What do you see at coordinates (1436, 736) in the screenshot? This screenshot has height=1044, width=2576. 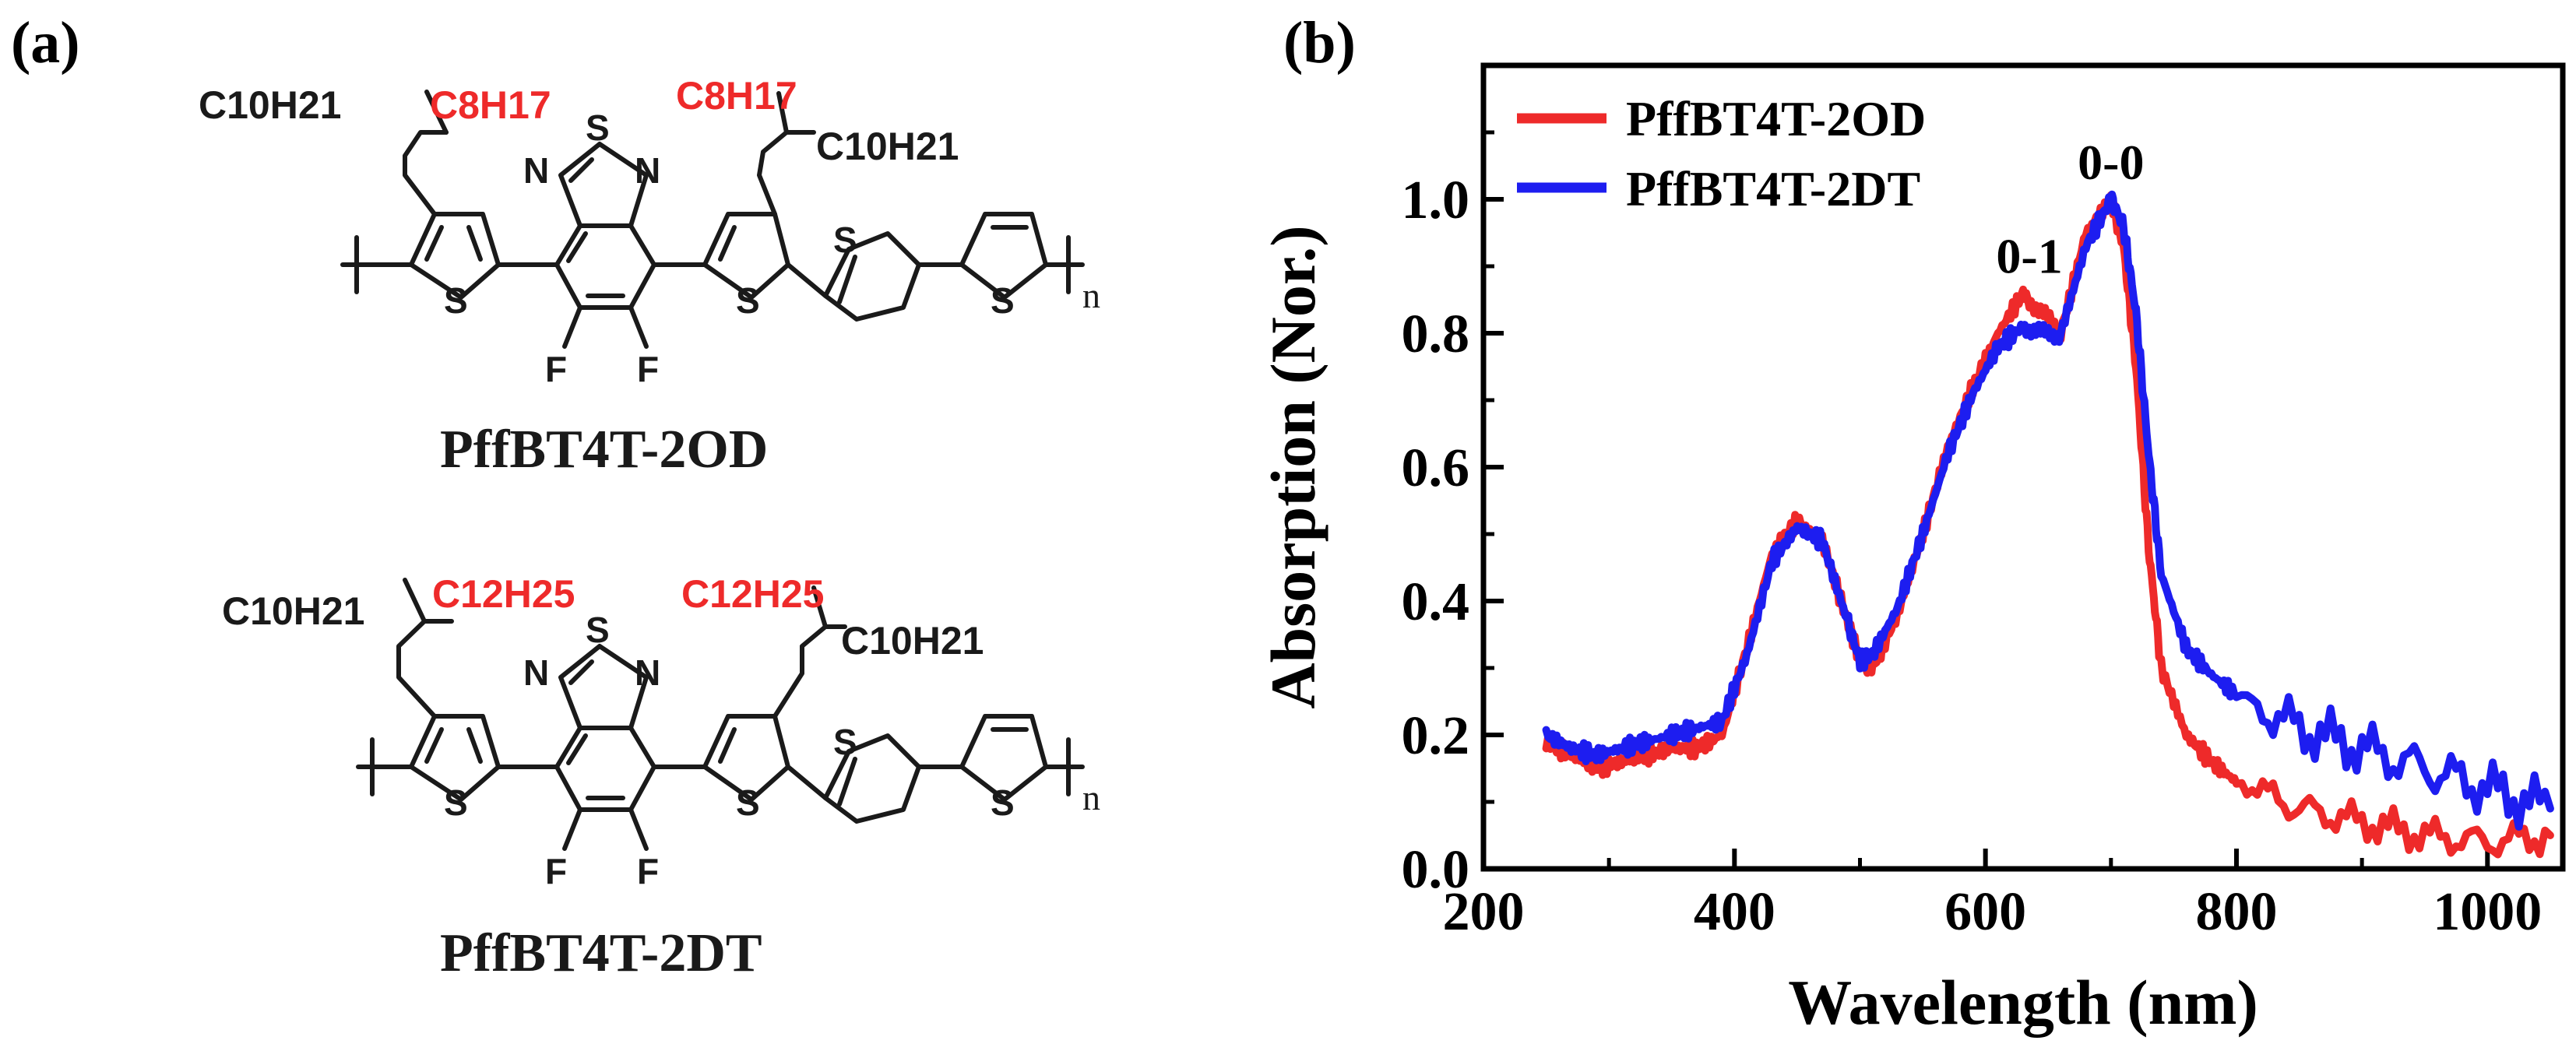 I see `y-tick-label: 0.2` at bounding box center [1436, 736].